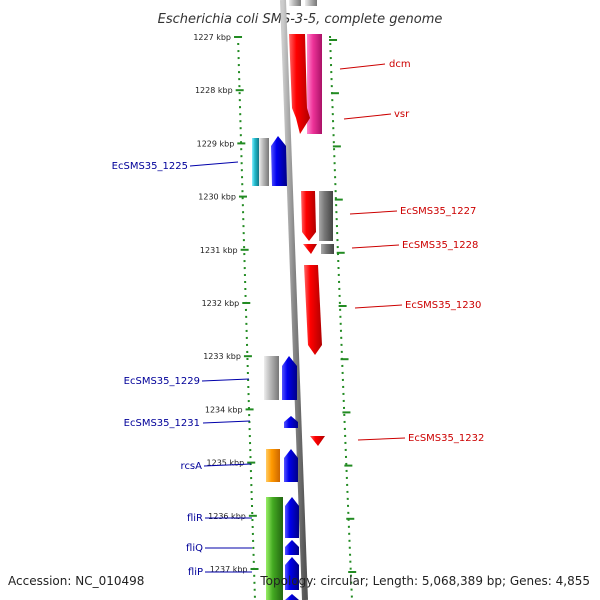 The height and width of the screenshot is (600, 600). Describe the element at coordinates (226, 463) in the screenshot. I see `ruler-tick-label: 1235 kbp` at that location.